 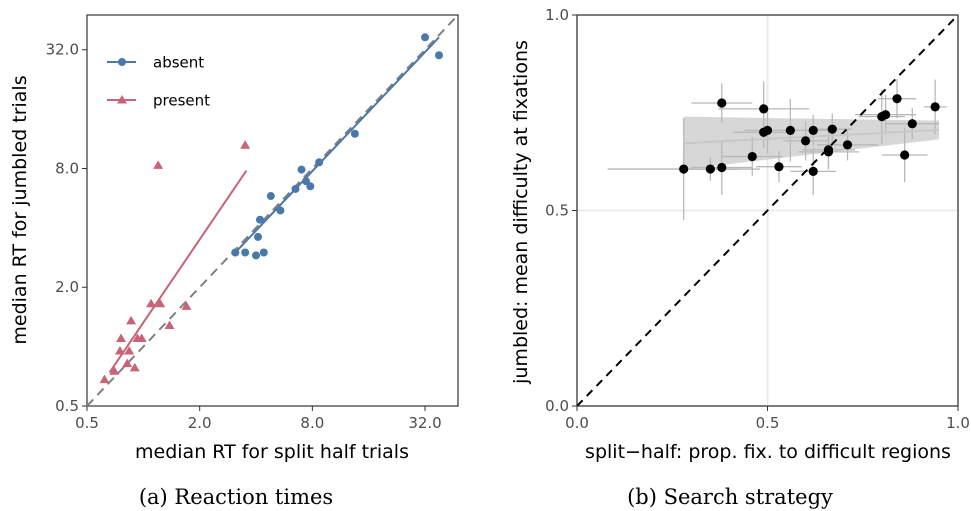 What do you see at coordinates (181, 101) in the screenshot?
I see `legend-present-label: present` at bounding box center [181, 101].